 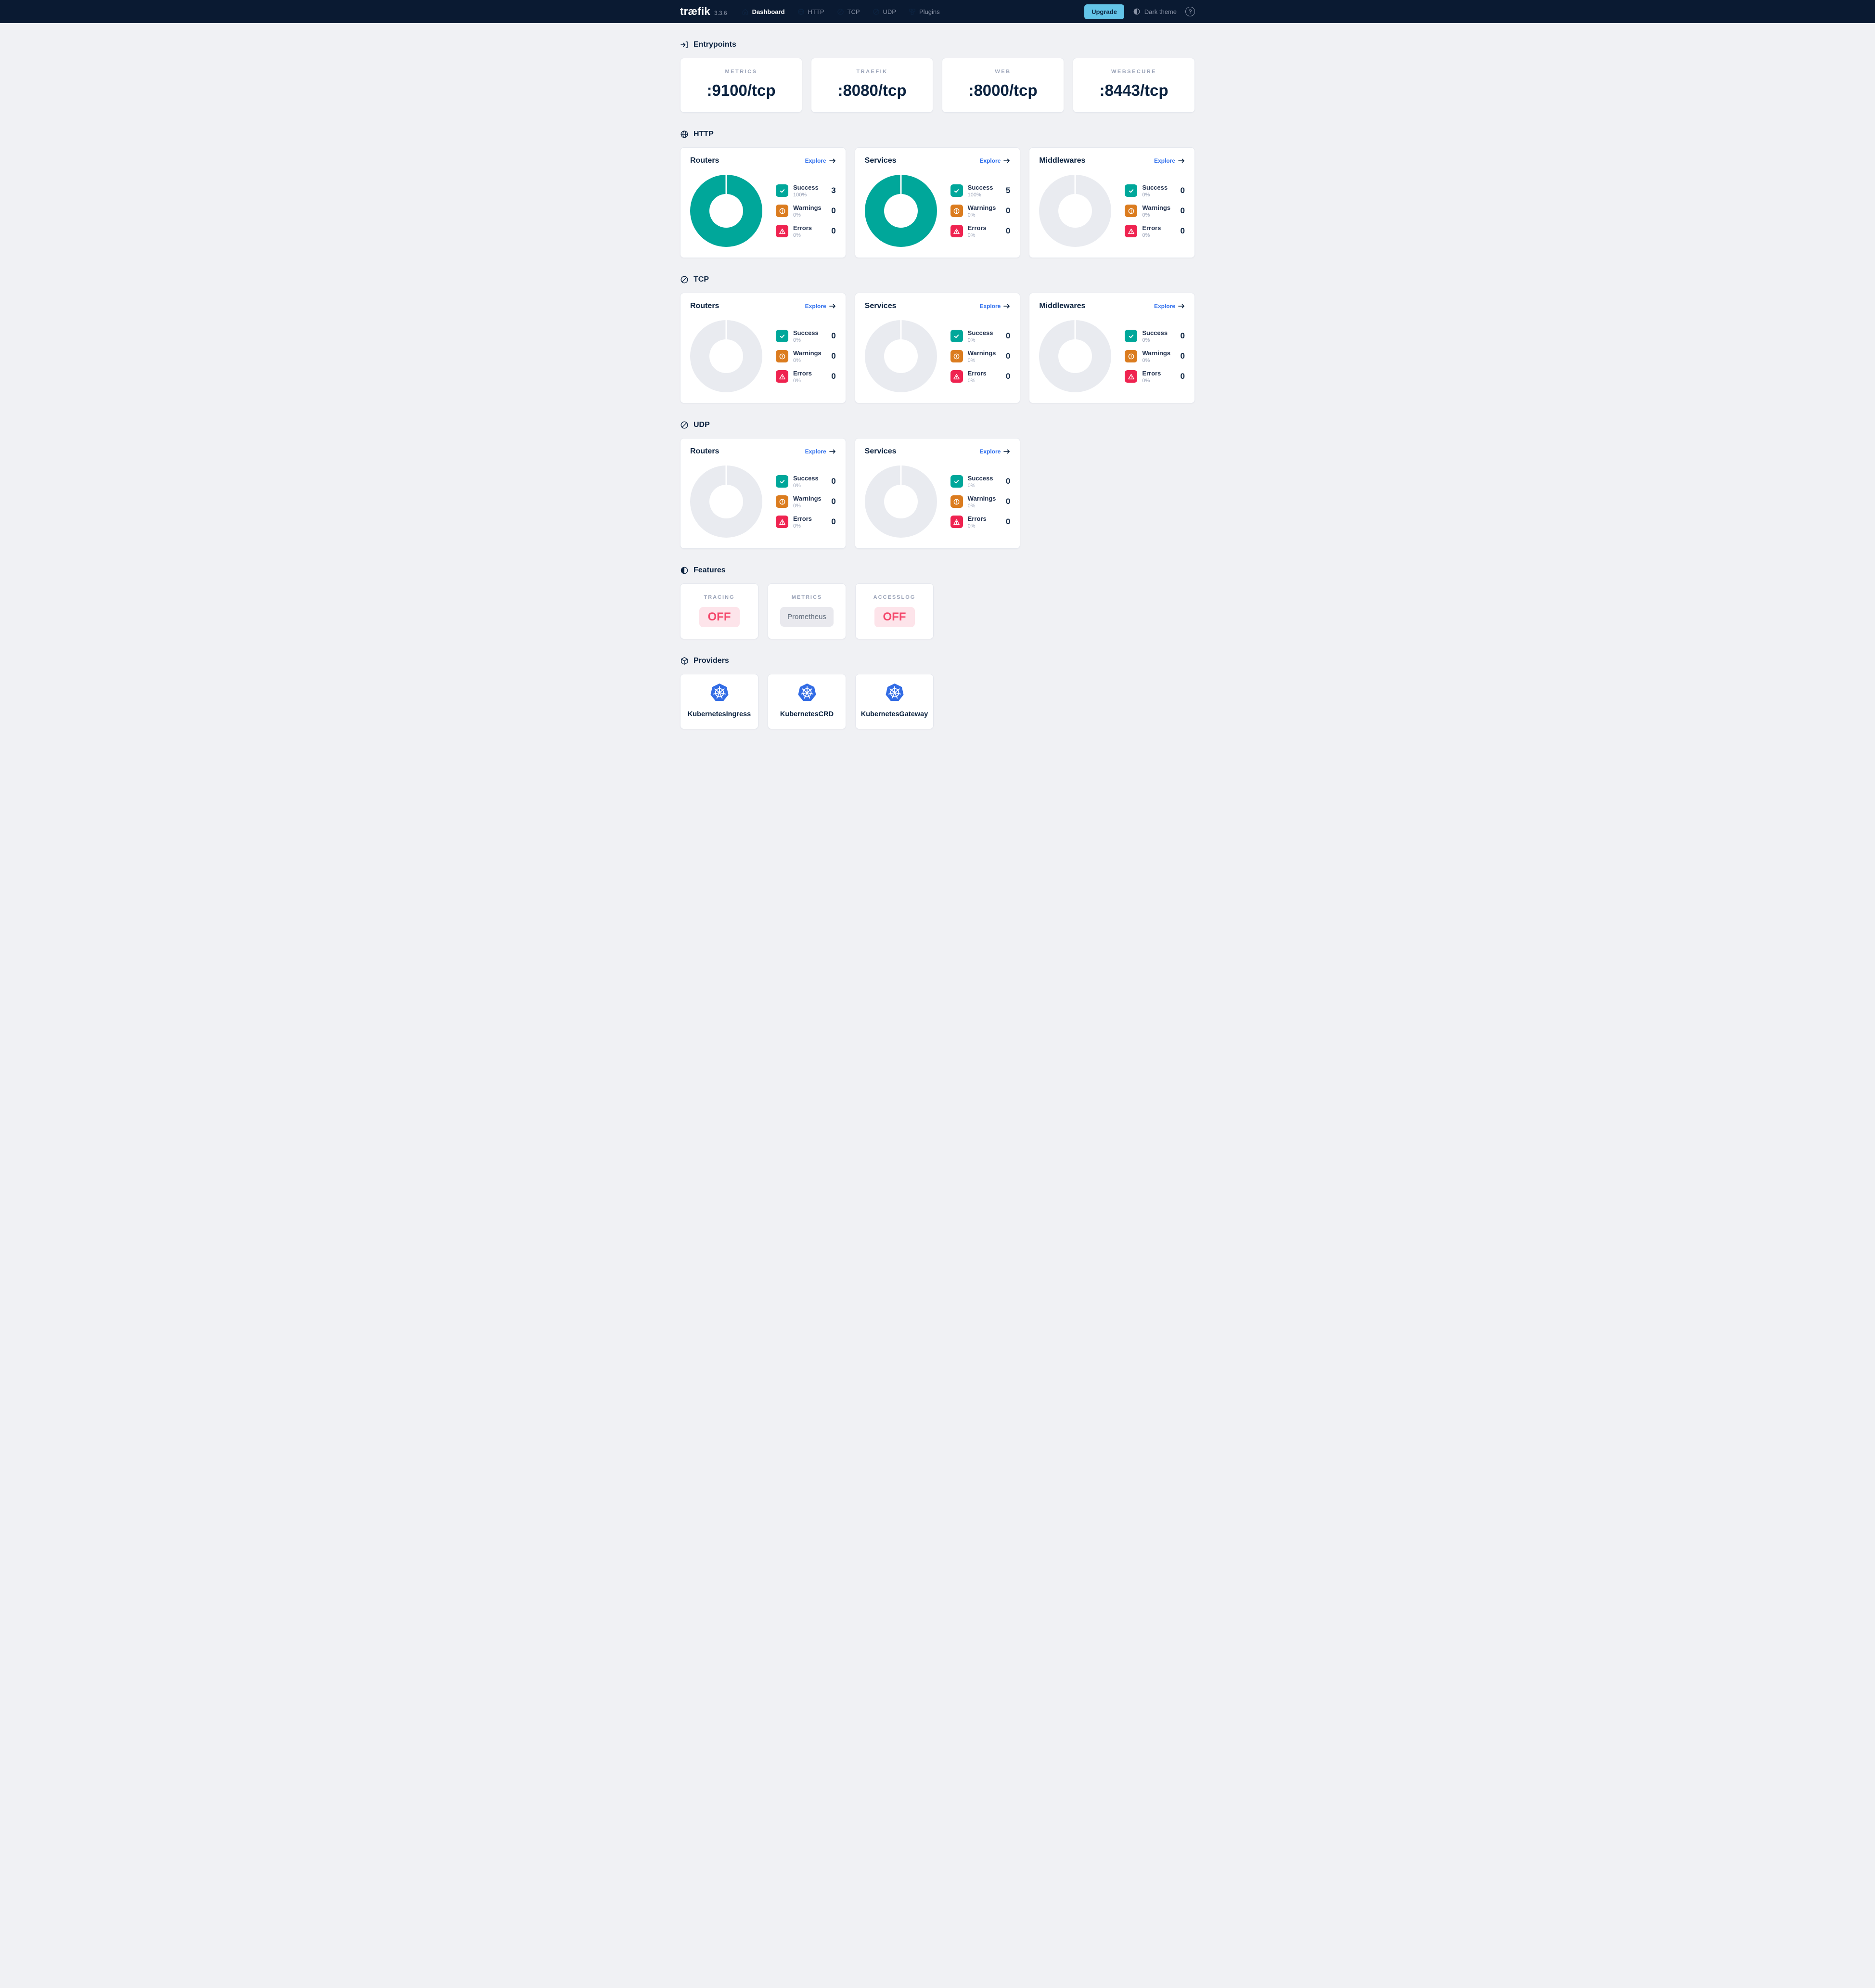 What do you see at coordinates (894, 701) in the screenshot?
I see `provider-card-kubernetes-gateway: KubernetesGateway` at bounding box center [894, 701].